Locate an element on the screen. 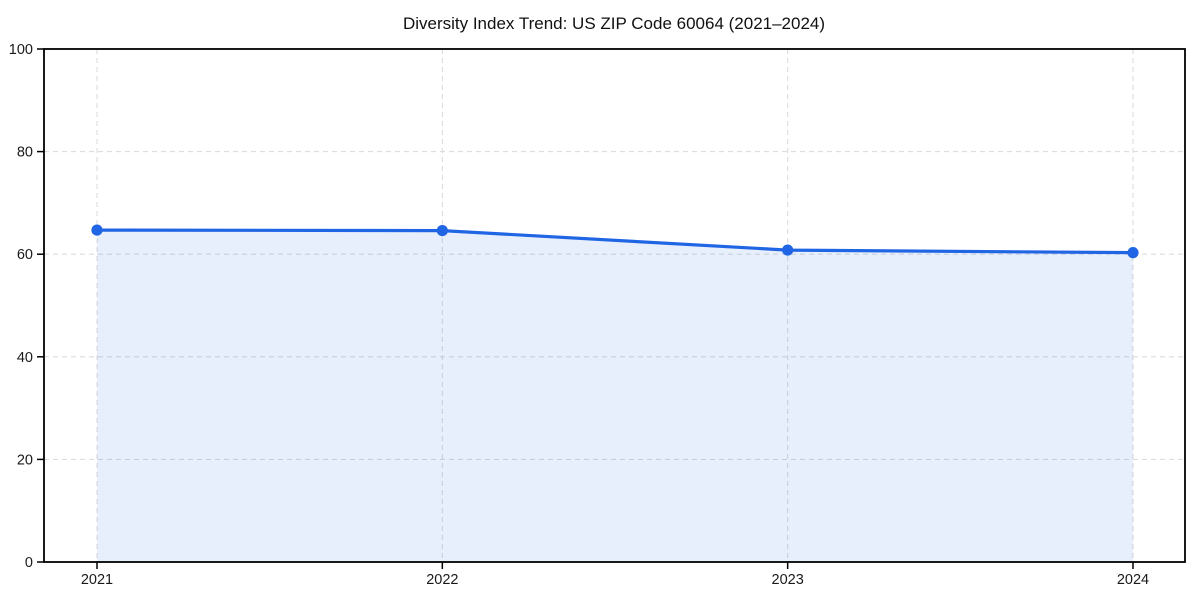 Image resolution: width=1200 pixels, height=600 pixels. data-points is located at coordinates (615, 241).